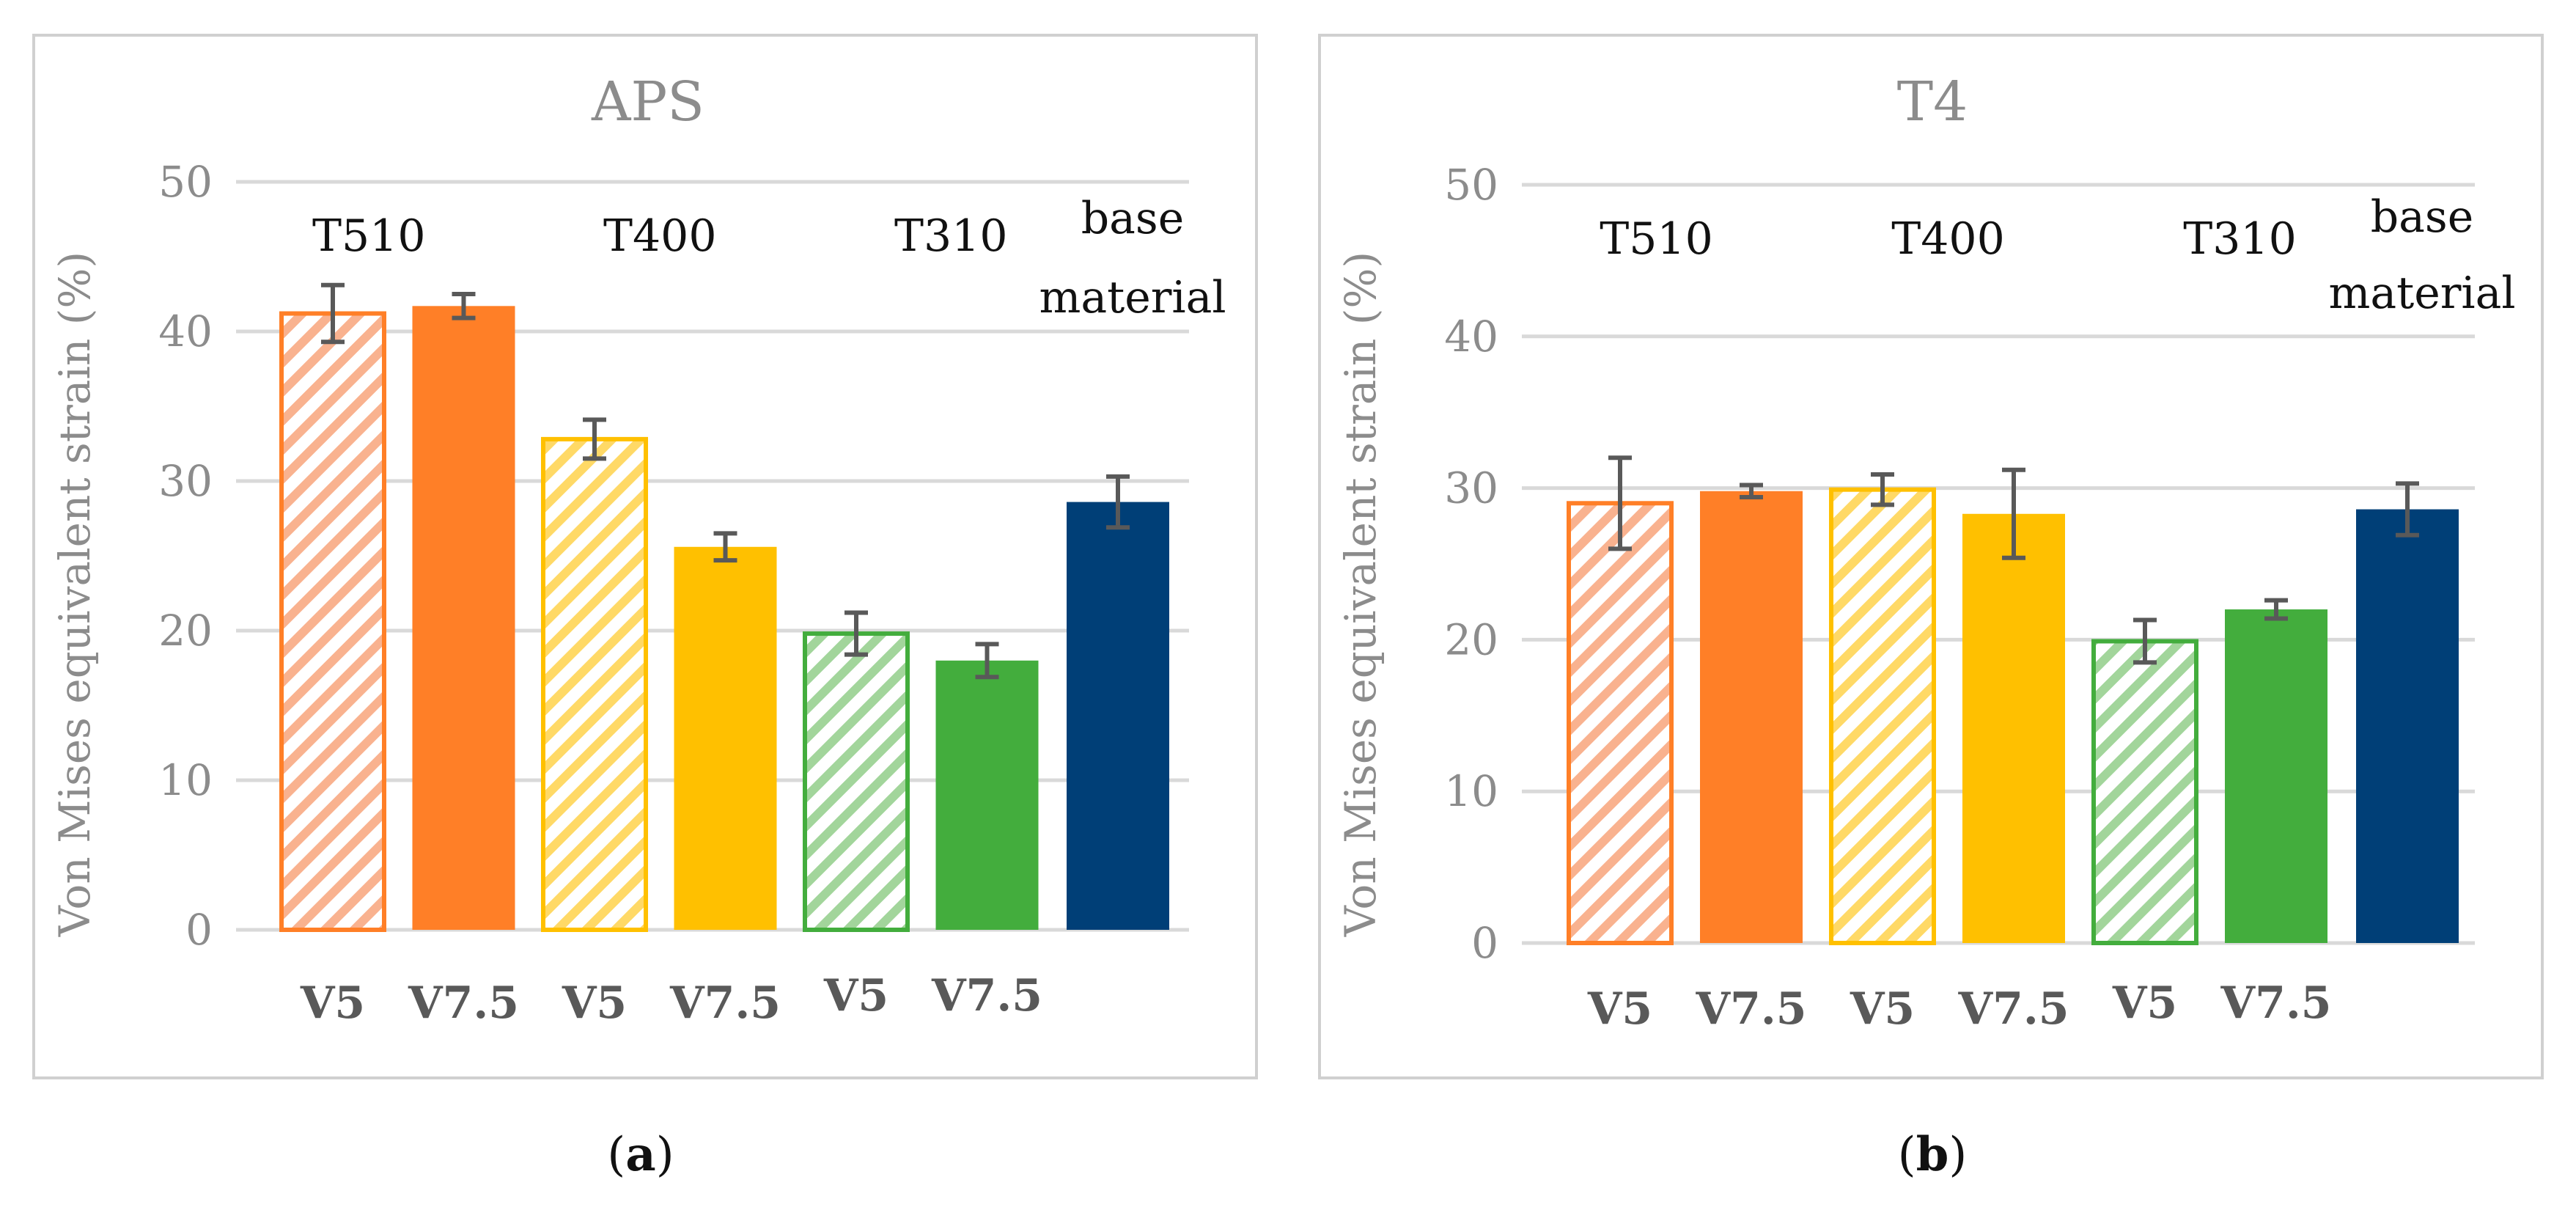 Image resolution: width=2576 pixels, height=1207 pixels. Describe the element at coordinates (725, 481) in the screenshot. I see `panel-a-error-bars` at that location.